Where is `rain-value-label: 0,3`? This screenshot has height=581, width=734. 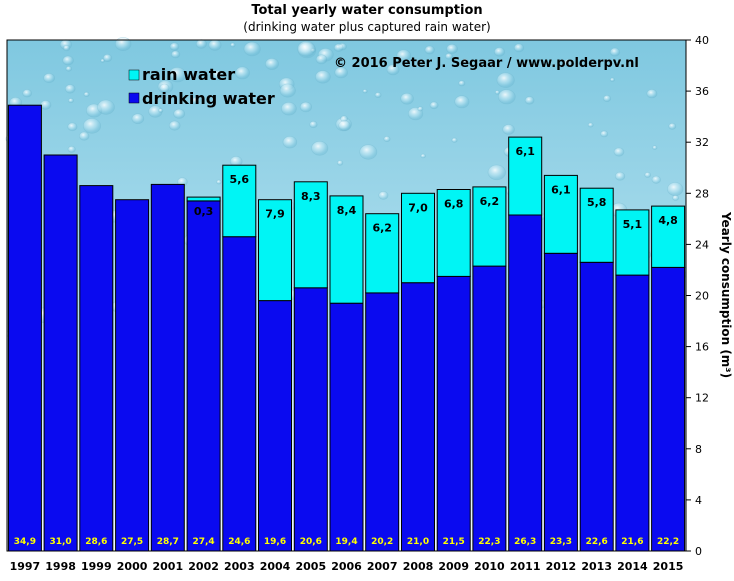
rain-value-label: 0,3 is located at coordinates (204, 211).